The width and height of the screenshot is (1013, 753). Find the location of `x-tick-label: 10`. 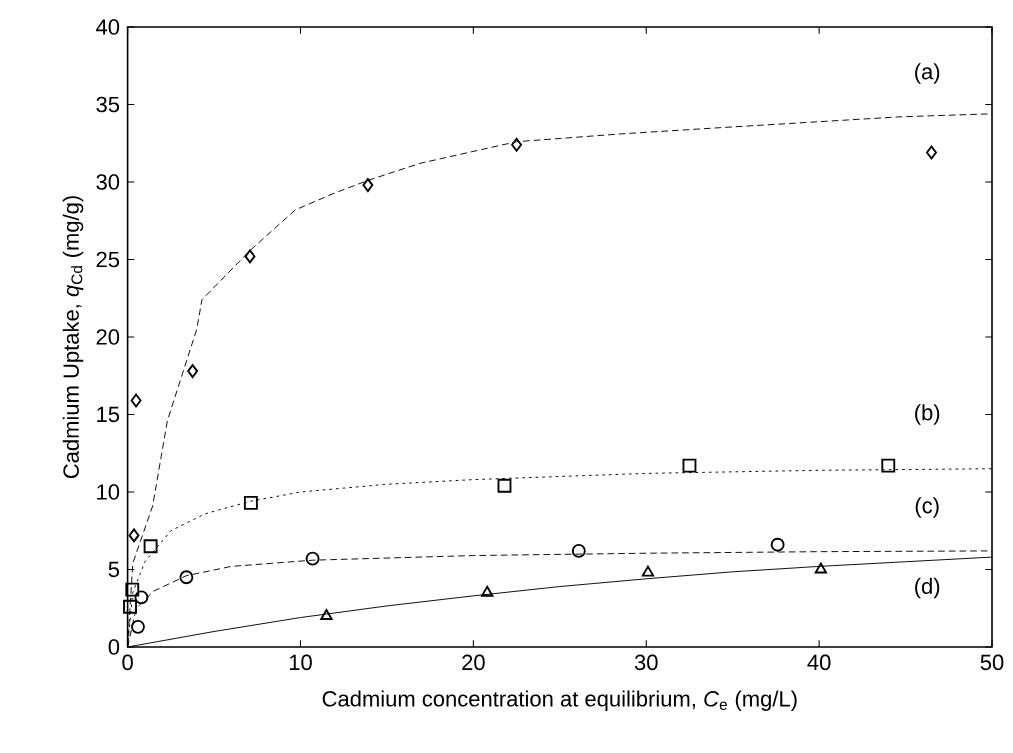

x-tick-label: 10 is located at coordinates (300, 662).